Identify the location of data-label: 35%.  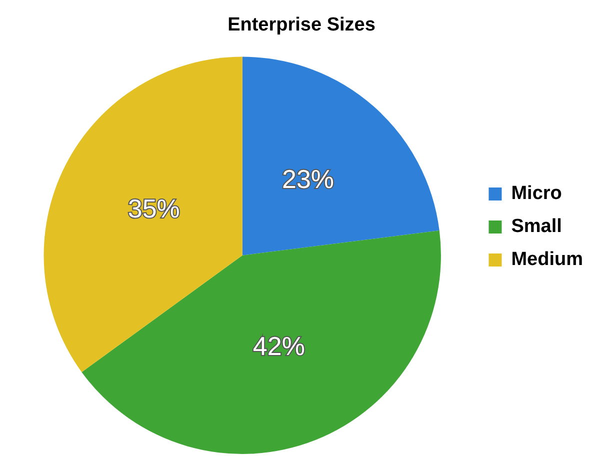
(154, 208).